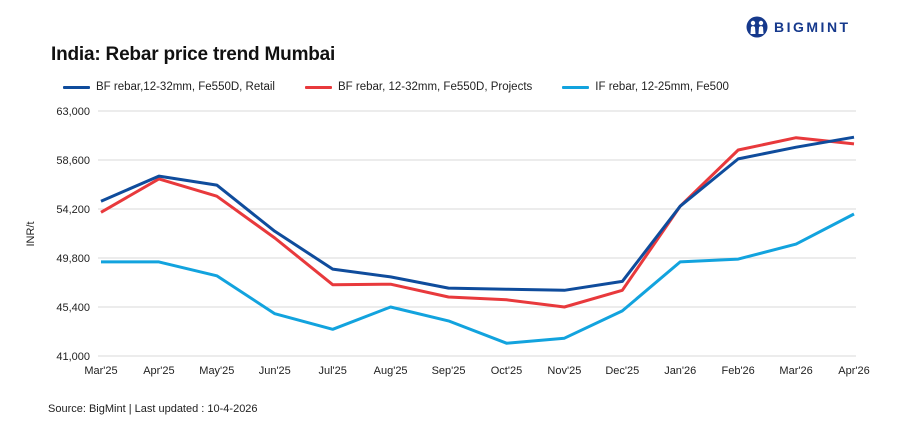 This screenshot has width=907, height=432. Describe the element at coordinates (31, 233) in the screenshot. I see `y-axis-label: INR/t` at that location.